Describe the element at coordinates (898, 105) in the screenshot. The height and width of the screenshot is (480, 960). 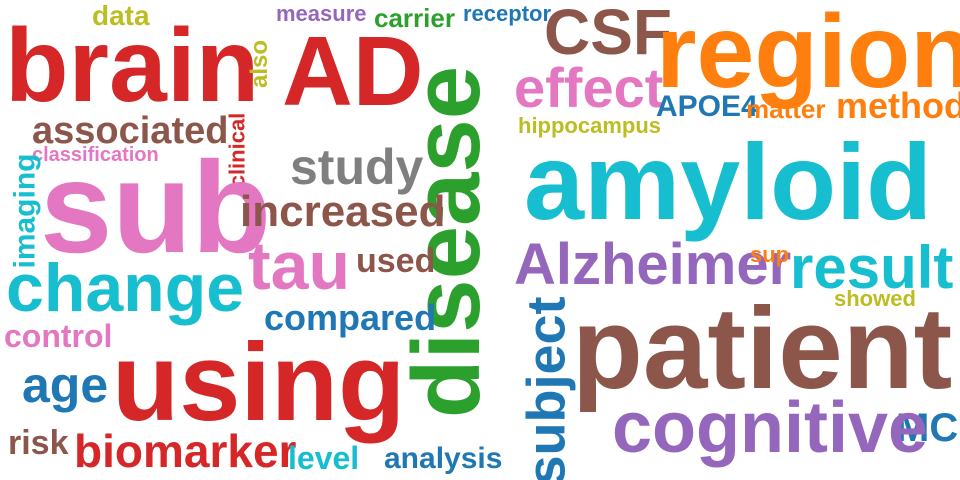
I see `word-method: method` at that location.